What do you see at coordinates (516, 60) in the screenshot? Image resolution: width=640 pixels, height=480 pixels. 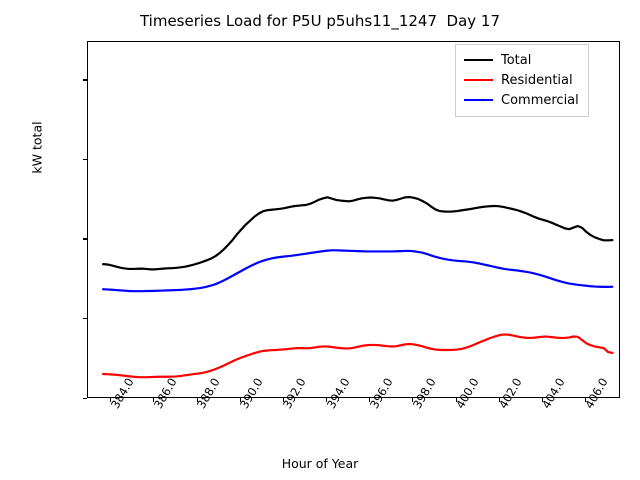 I see `legend-label: Total` at bounding box center [516, 60].